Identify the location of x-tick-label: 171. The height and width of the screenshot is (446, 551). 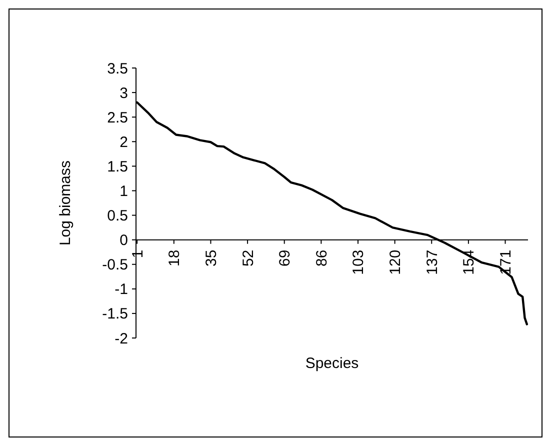
(506, 262).